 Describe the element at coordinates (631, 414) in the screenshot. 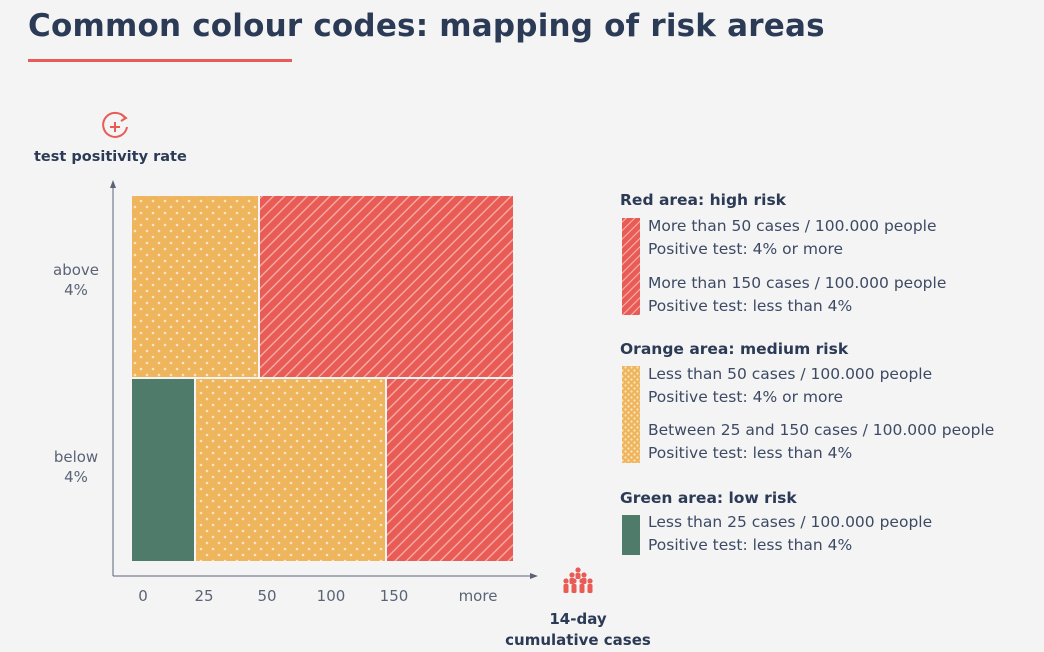

I see `legend-orange-swatch` at that location.